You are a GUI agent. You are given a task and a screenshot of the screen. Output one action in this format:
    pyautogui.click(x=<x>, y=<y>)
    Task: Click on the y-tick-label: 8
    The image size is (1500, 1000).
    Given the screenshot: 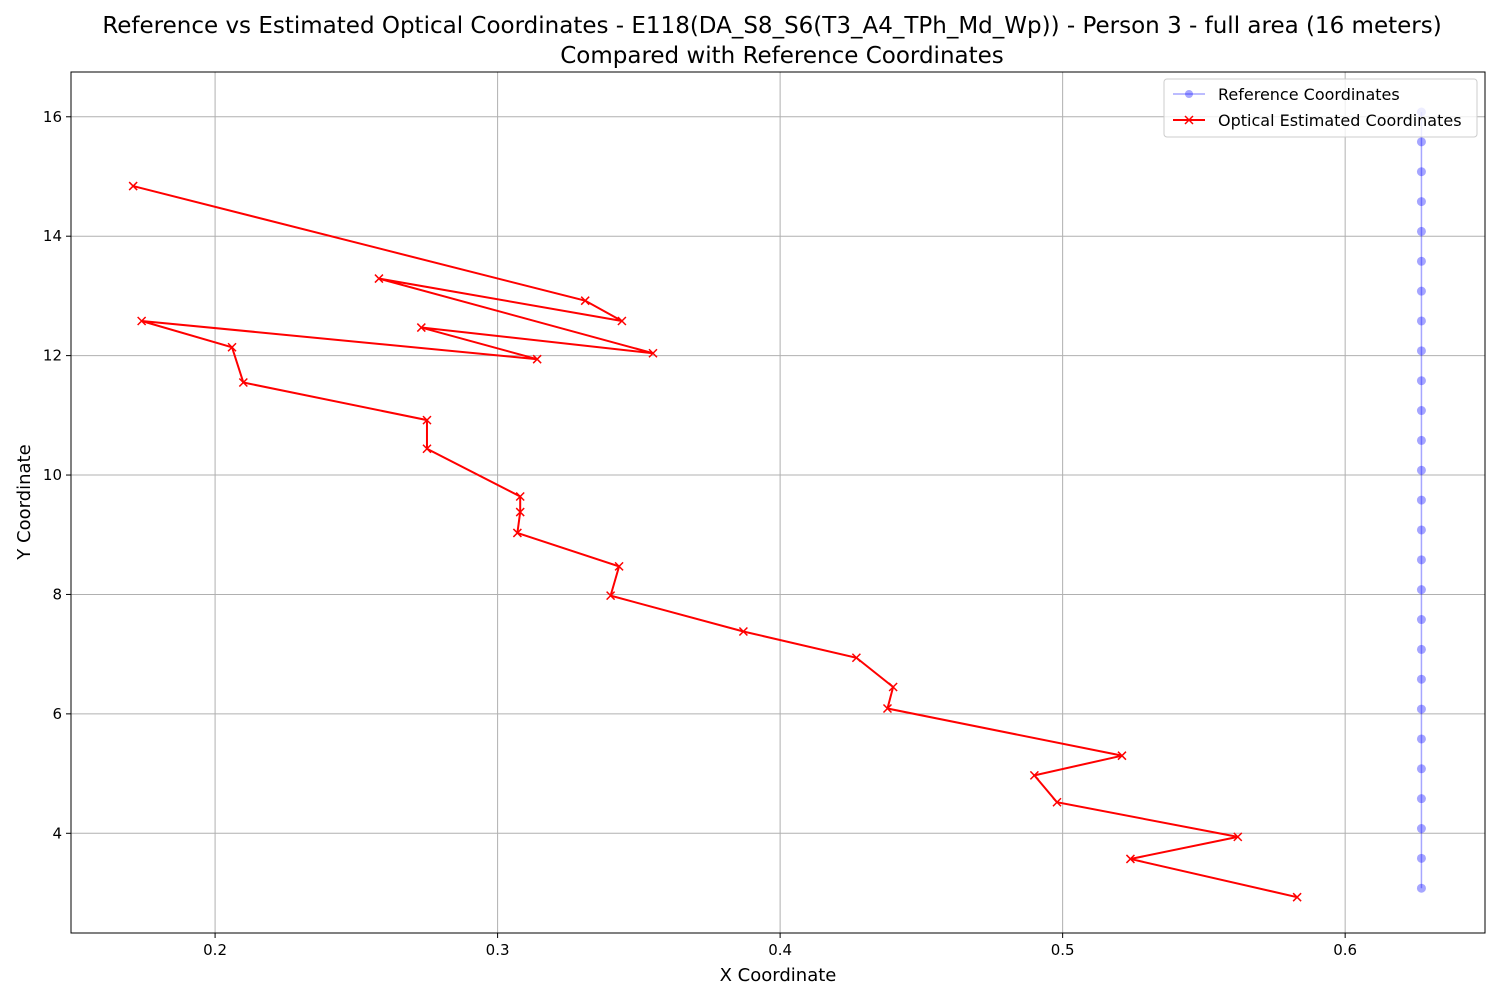 What is the action you would take?
    pyautogui.click(x=57, y=594)
    